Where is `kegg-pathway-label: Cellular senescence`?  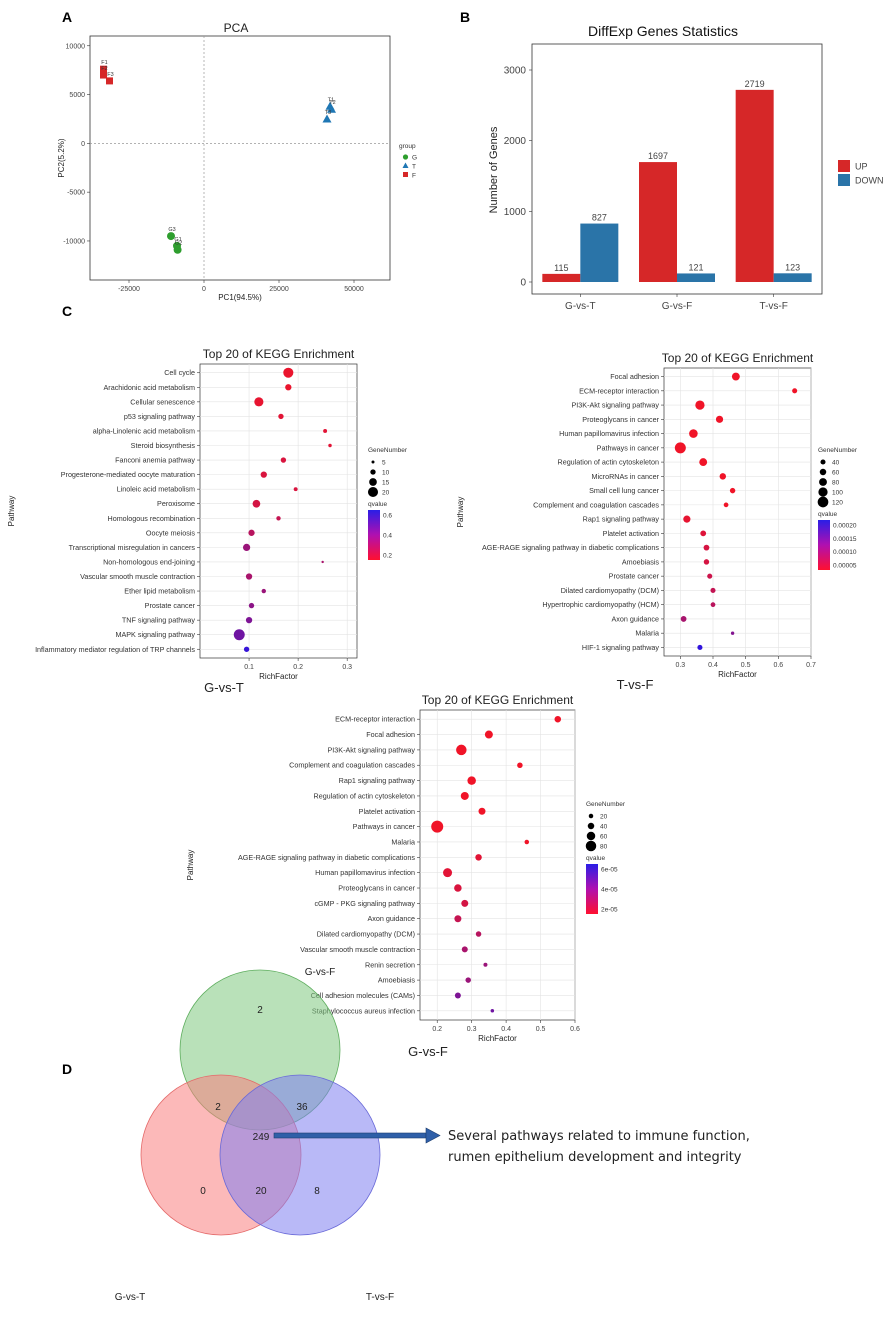
kegg-pathway-label: Cellular senescence is located at coordinates (162, 401).